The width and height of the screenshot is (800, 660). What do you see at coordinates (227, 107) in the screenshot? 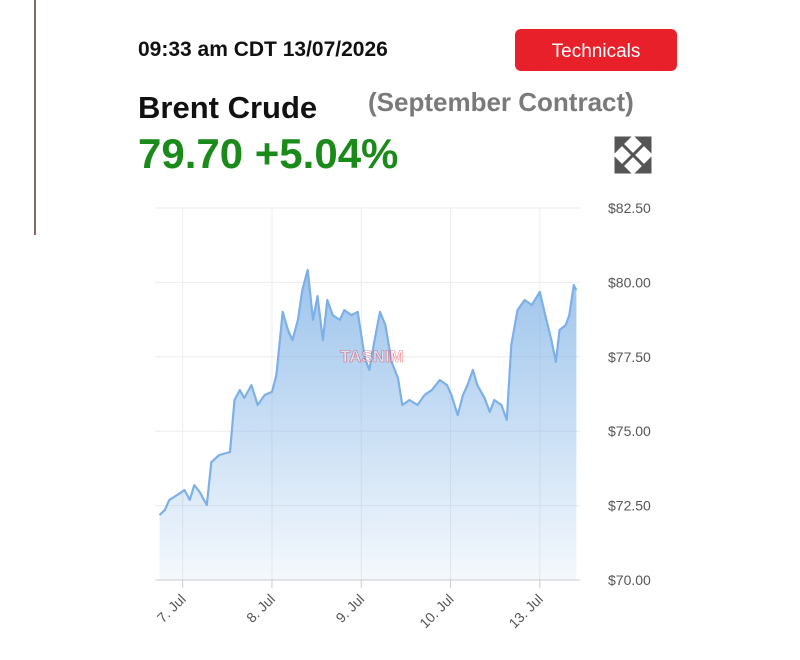
I see `instrument-name: Brent Crude` at bounding box center [227, 107].